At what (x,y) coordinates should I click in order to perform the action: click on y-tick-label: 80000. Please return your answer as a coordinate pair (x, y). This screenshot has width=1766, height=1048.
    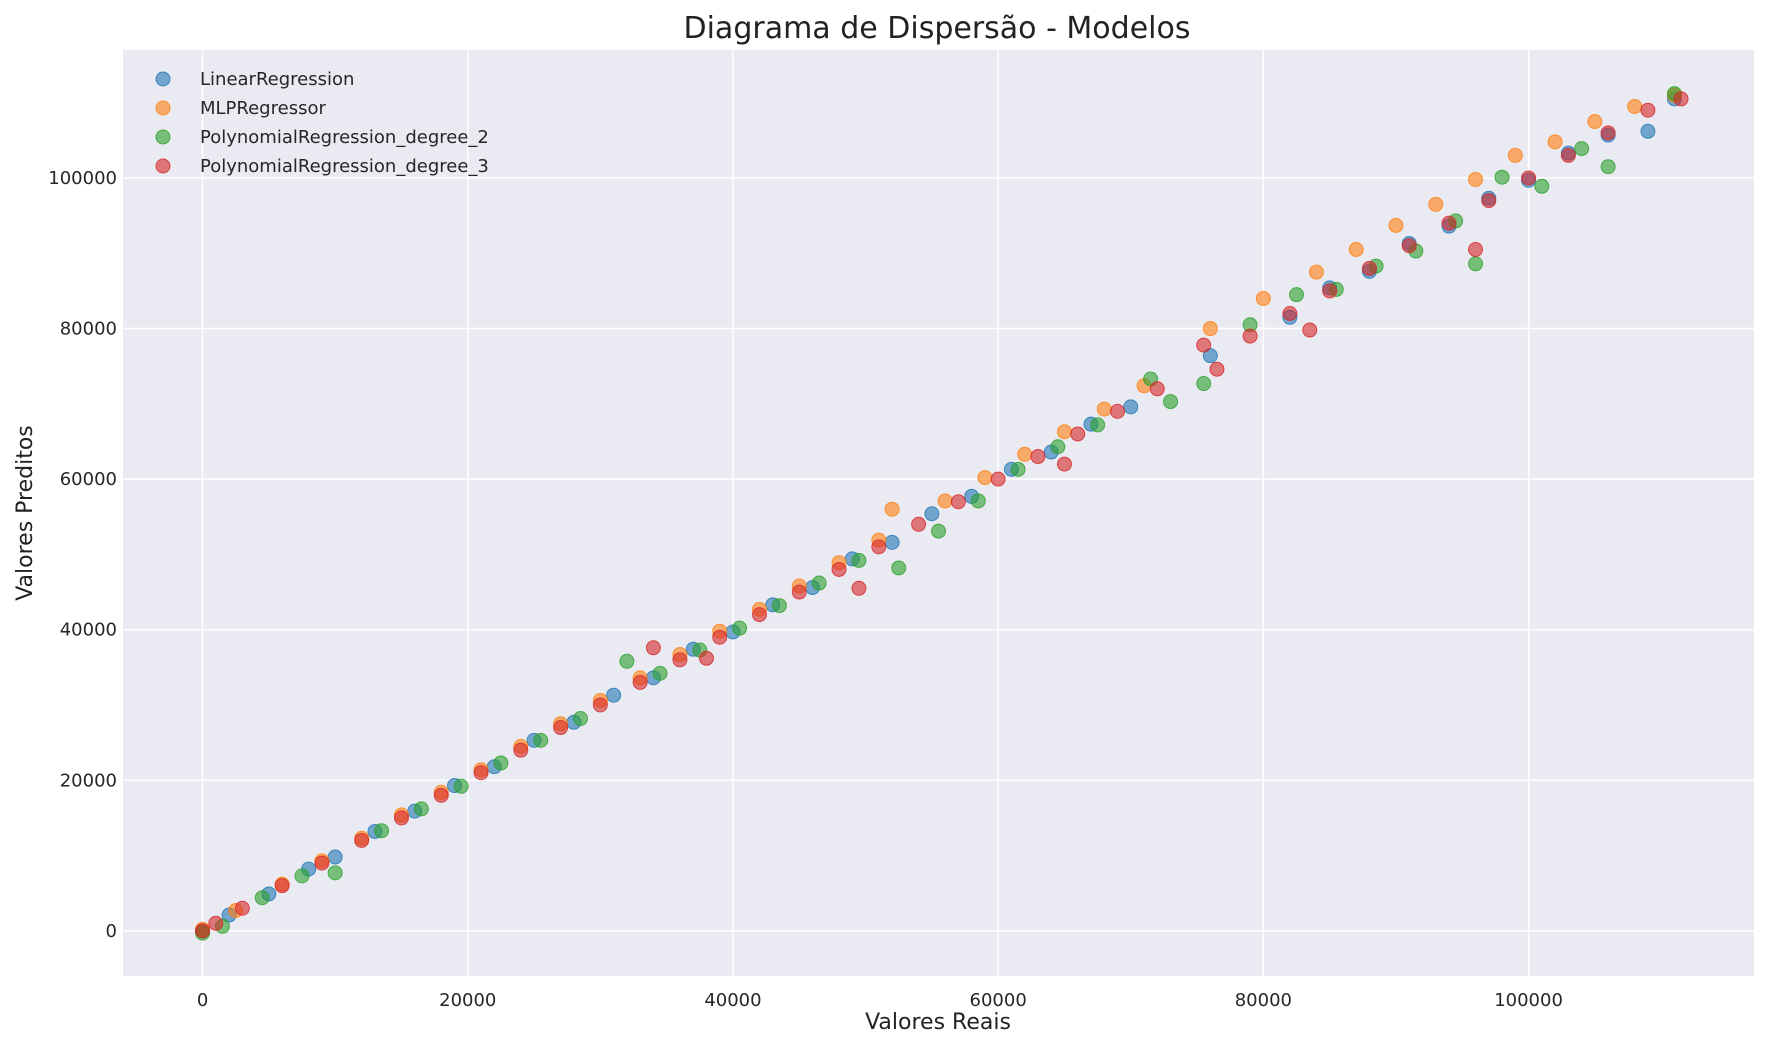
    Looking at the image, I should click on (88, 329).